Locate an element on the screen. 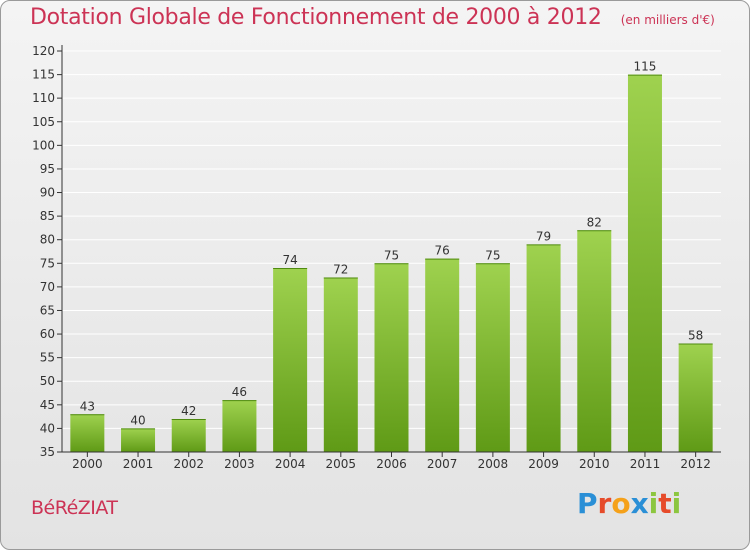 The image size is (750, 550). y-tick-label: 55 is located at coordinates (47, 358).